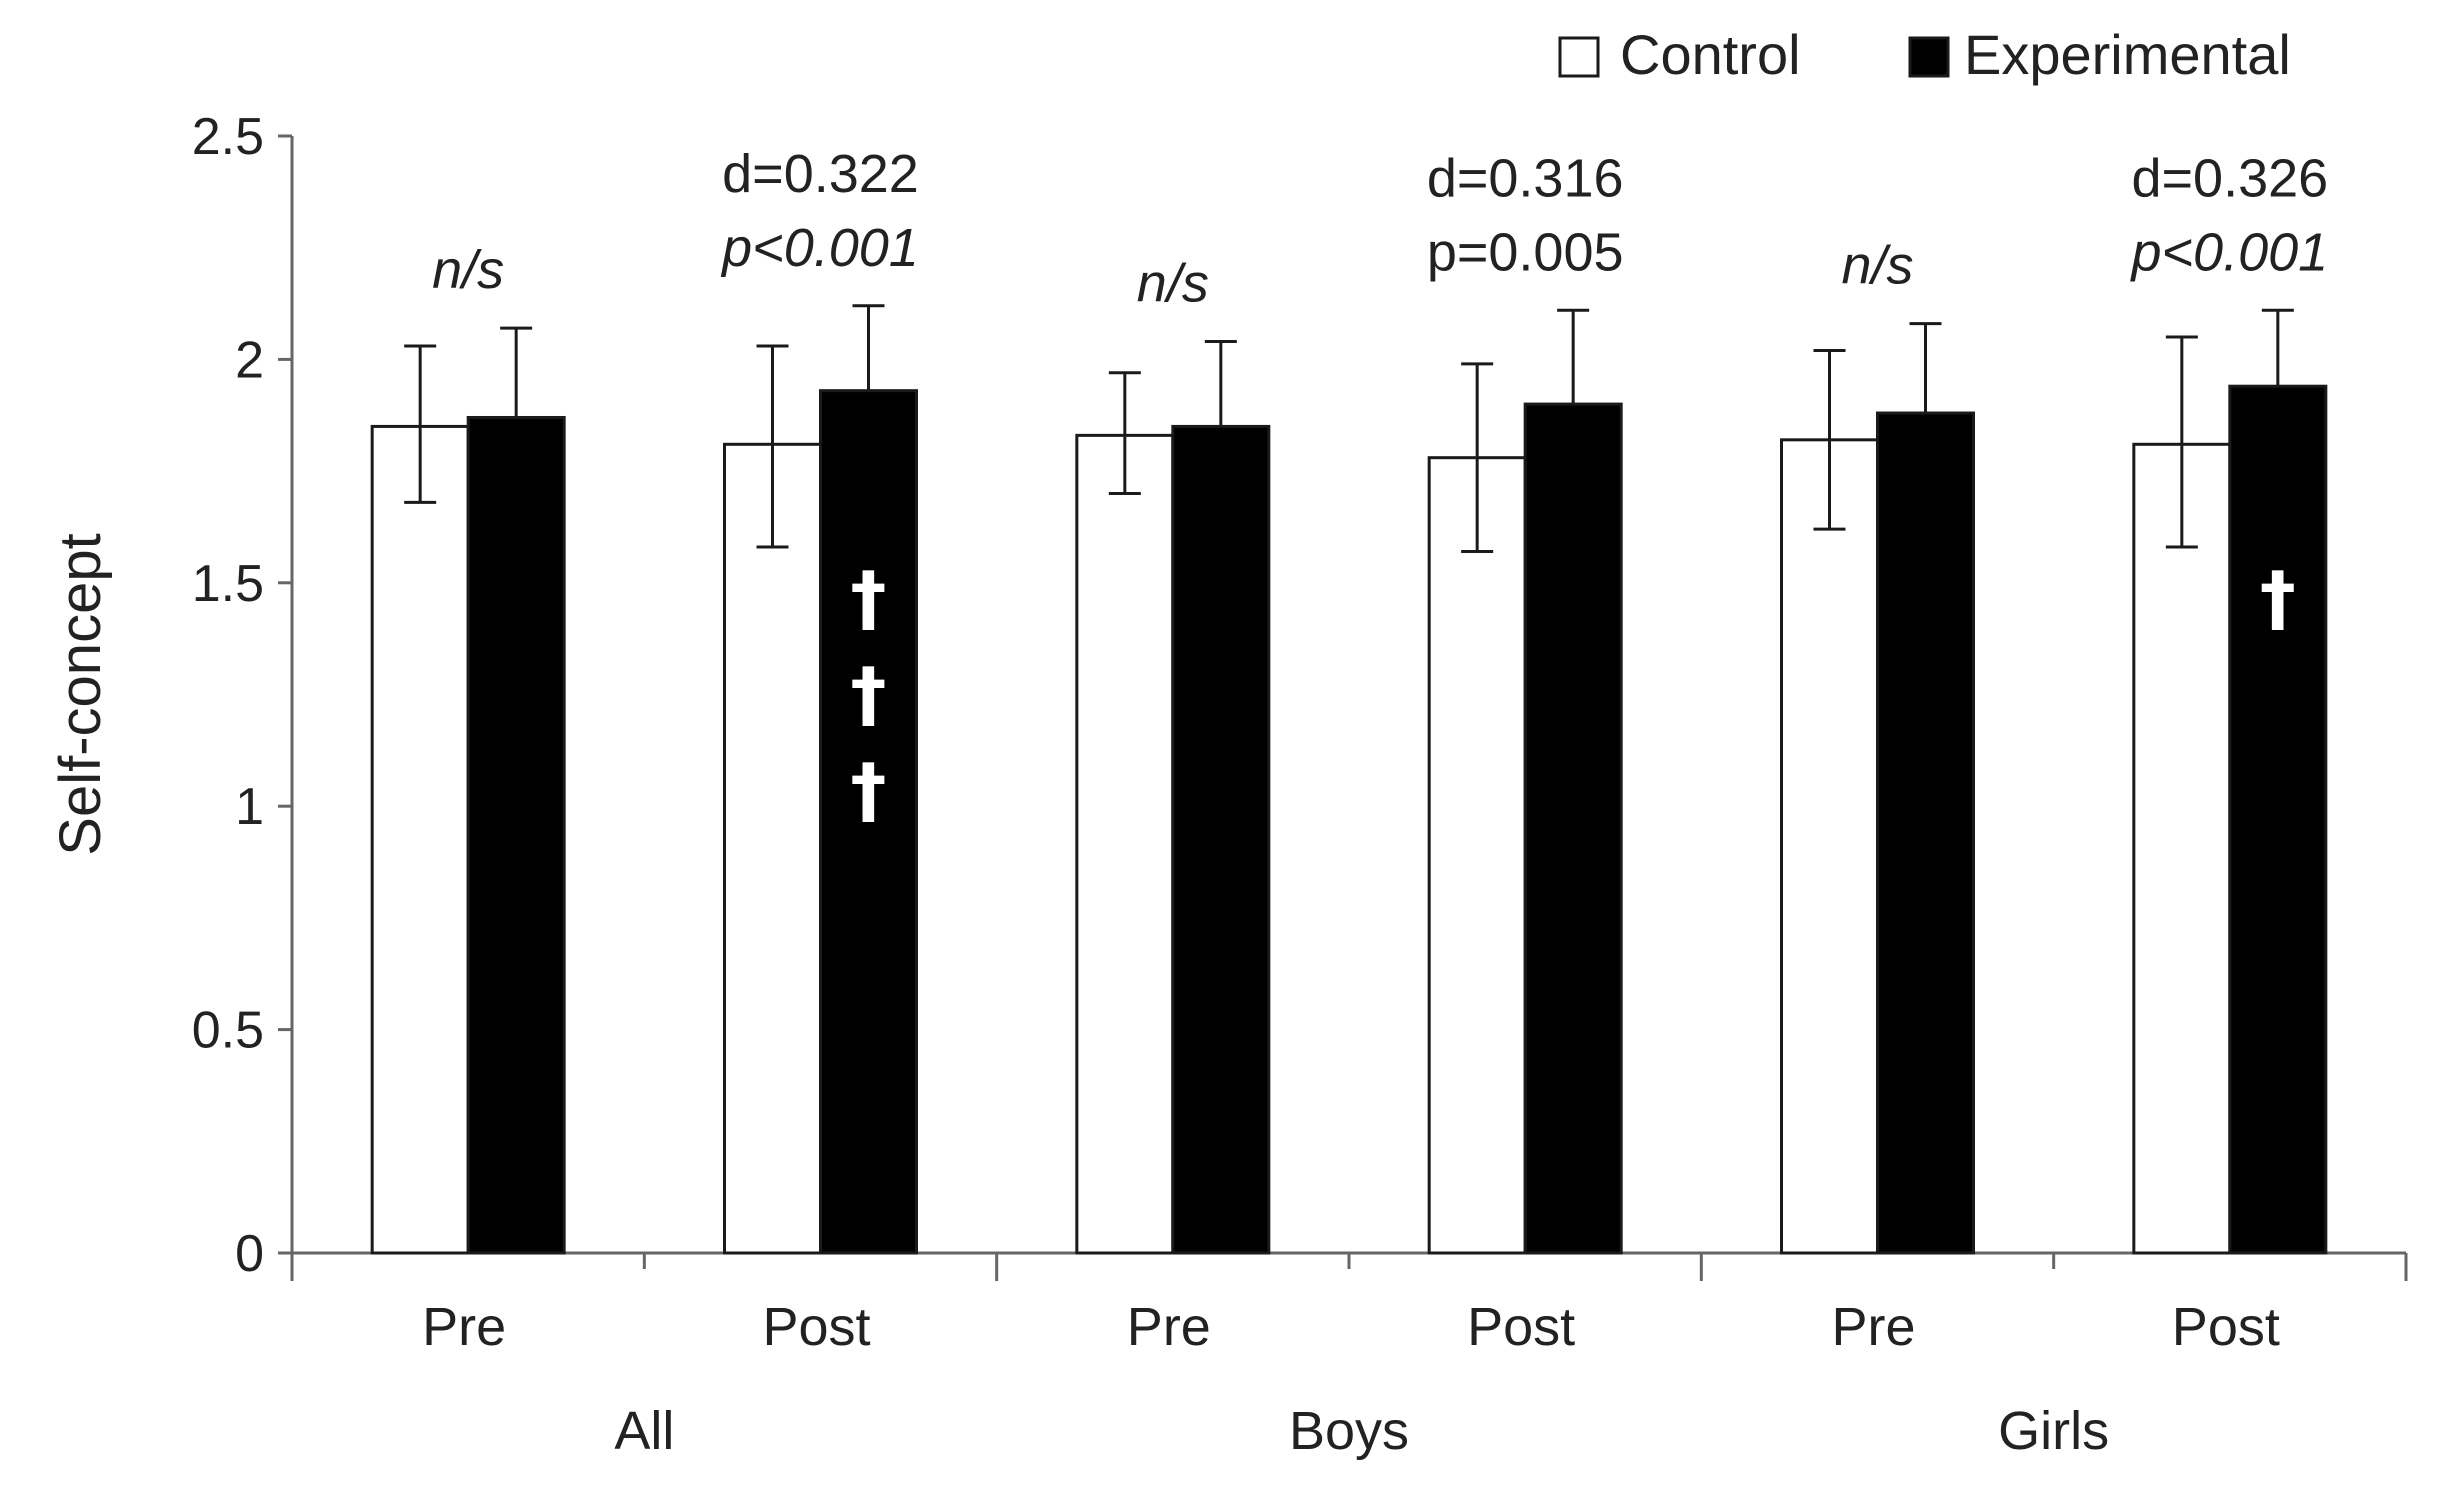  Describe the element at coordinates (1349, 1431) in the screenshot. I see `x-group-label: Boys` at that location.